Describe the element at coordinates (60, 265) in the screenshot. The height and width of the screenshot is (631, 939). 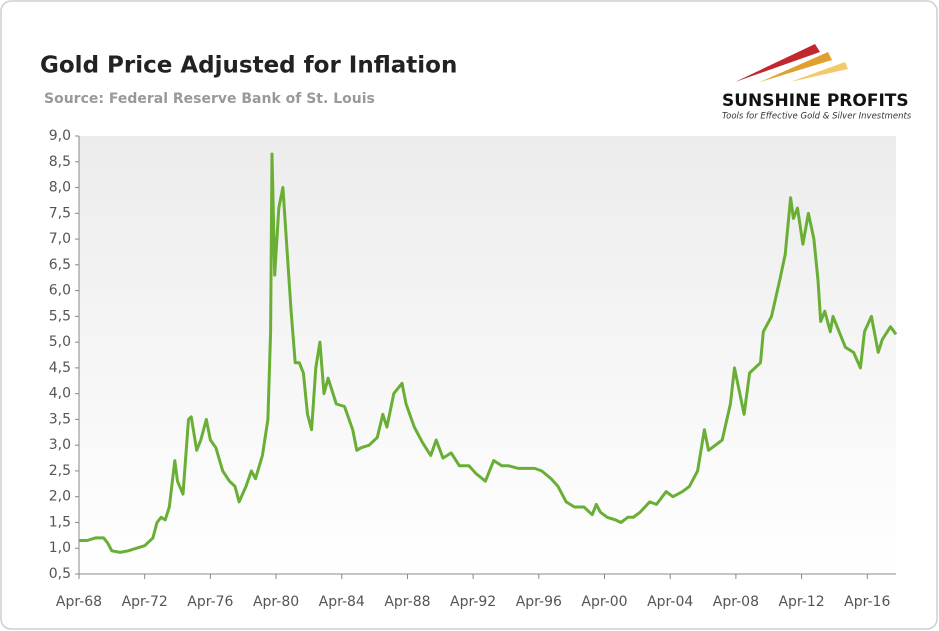
I see `y-tick-label: 6,5` at that location.